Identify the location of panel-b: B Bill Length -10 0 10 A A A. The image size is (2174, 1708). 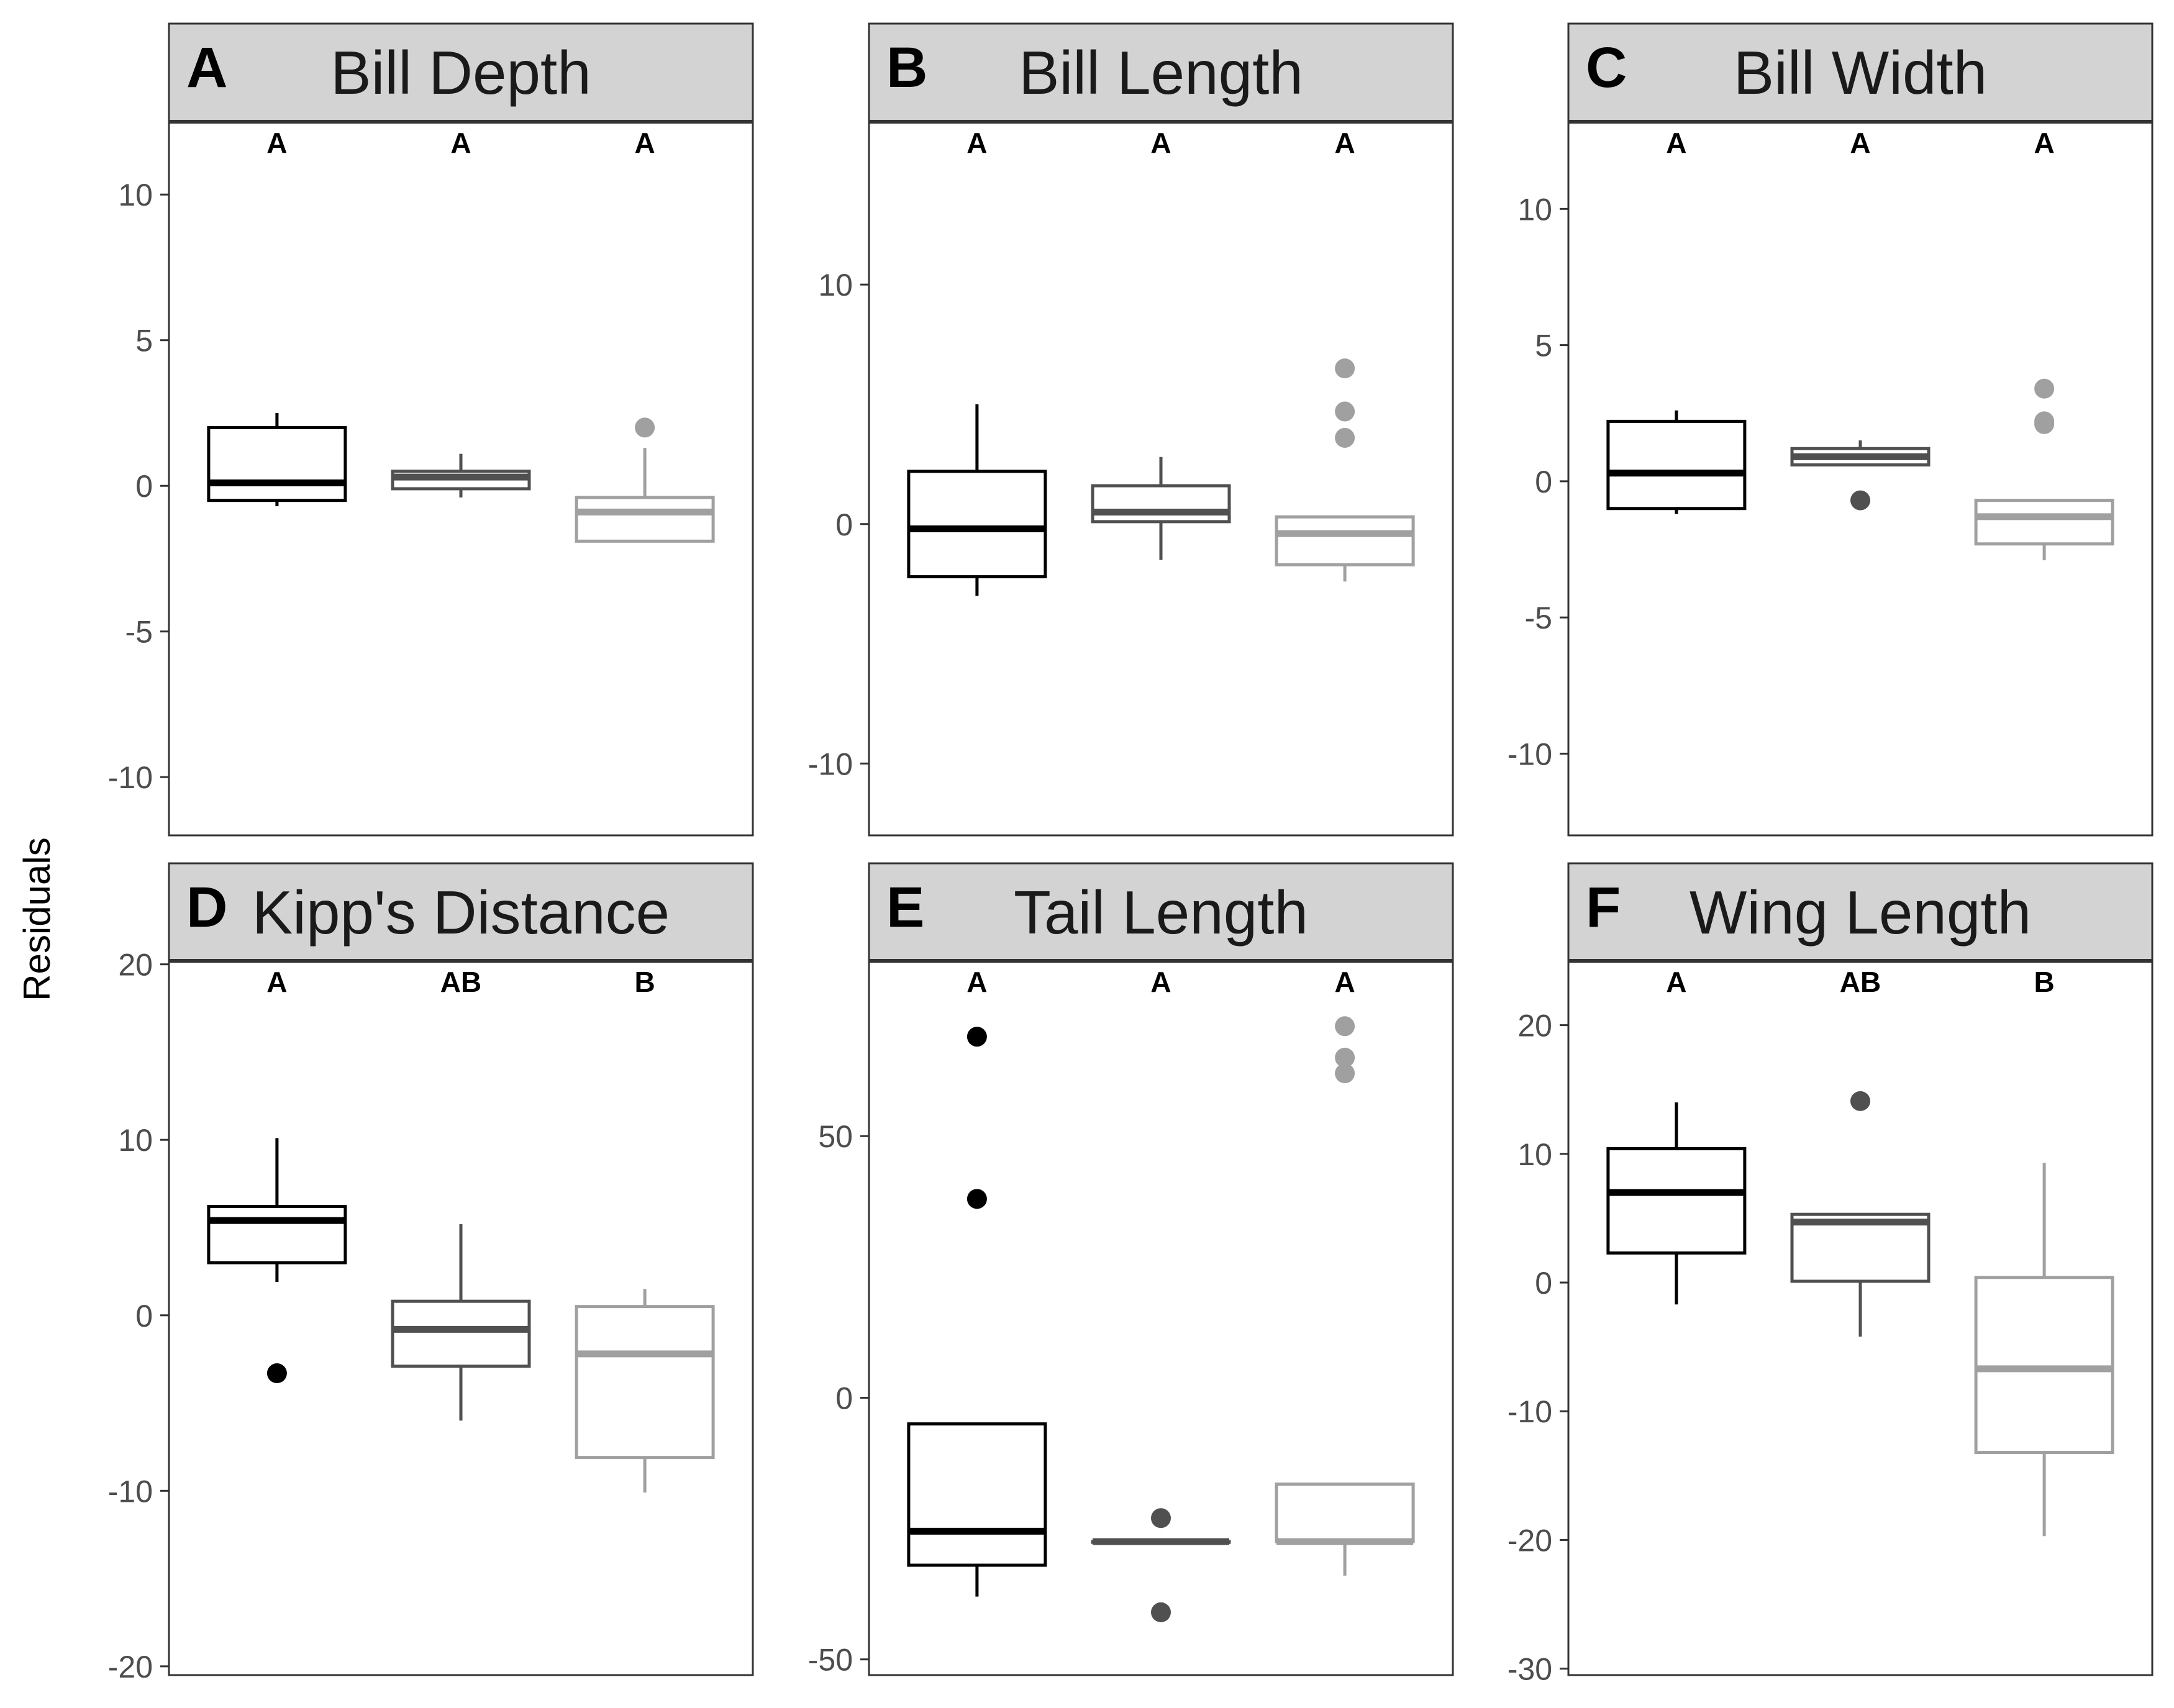
(1131, 429).